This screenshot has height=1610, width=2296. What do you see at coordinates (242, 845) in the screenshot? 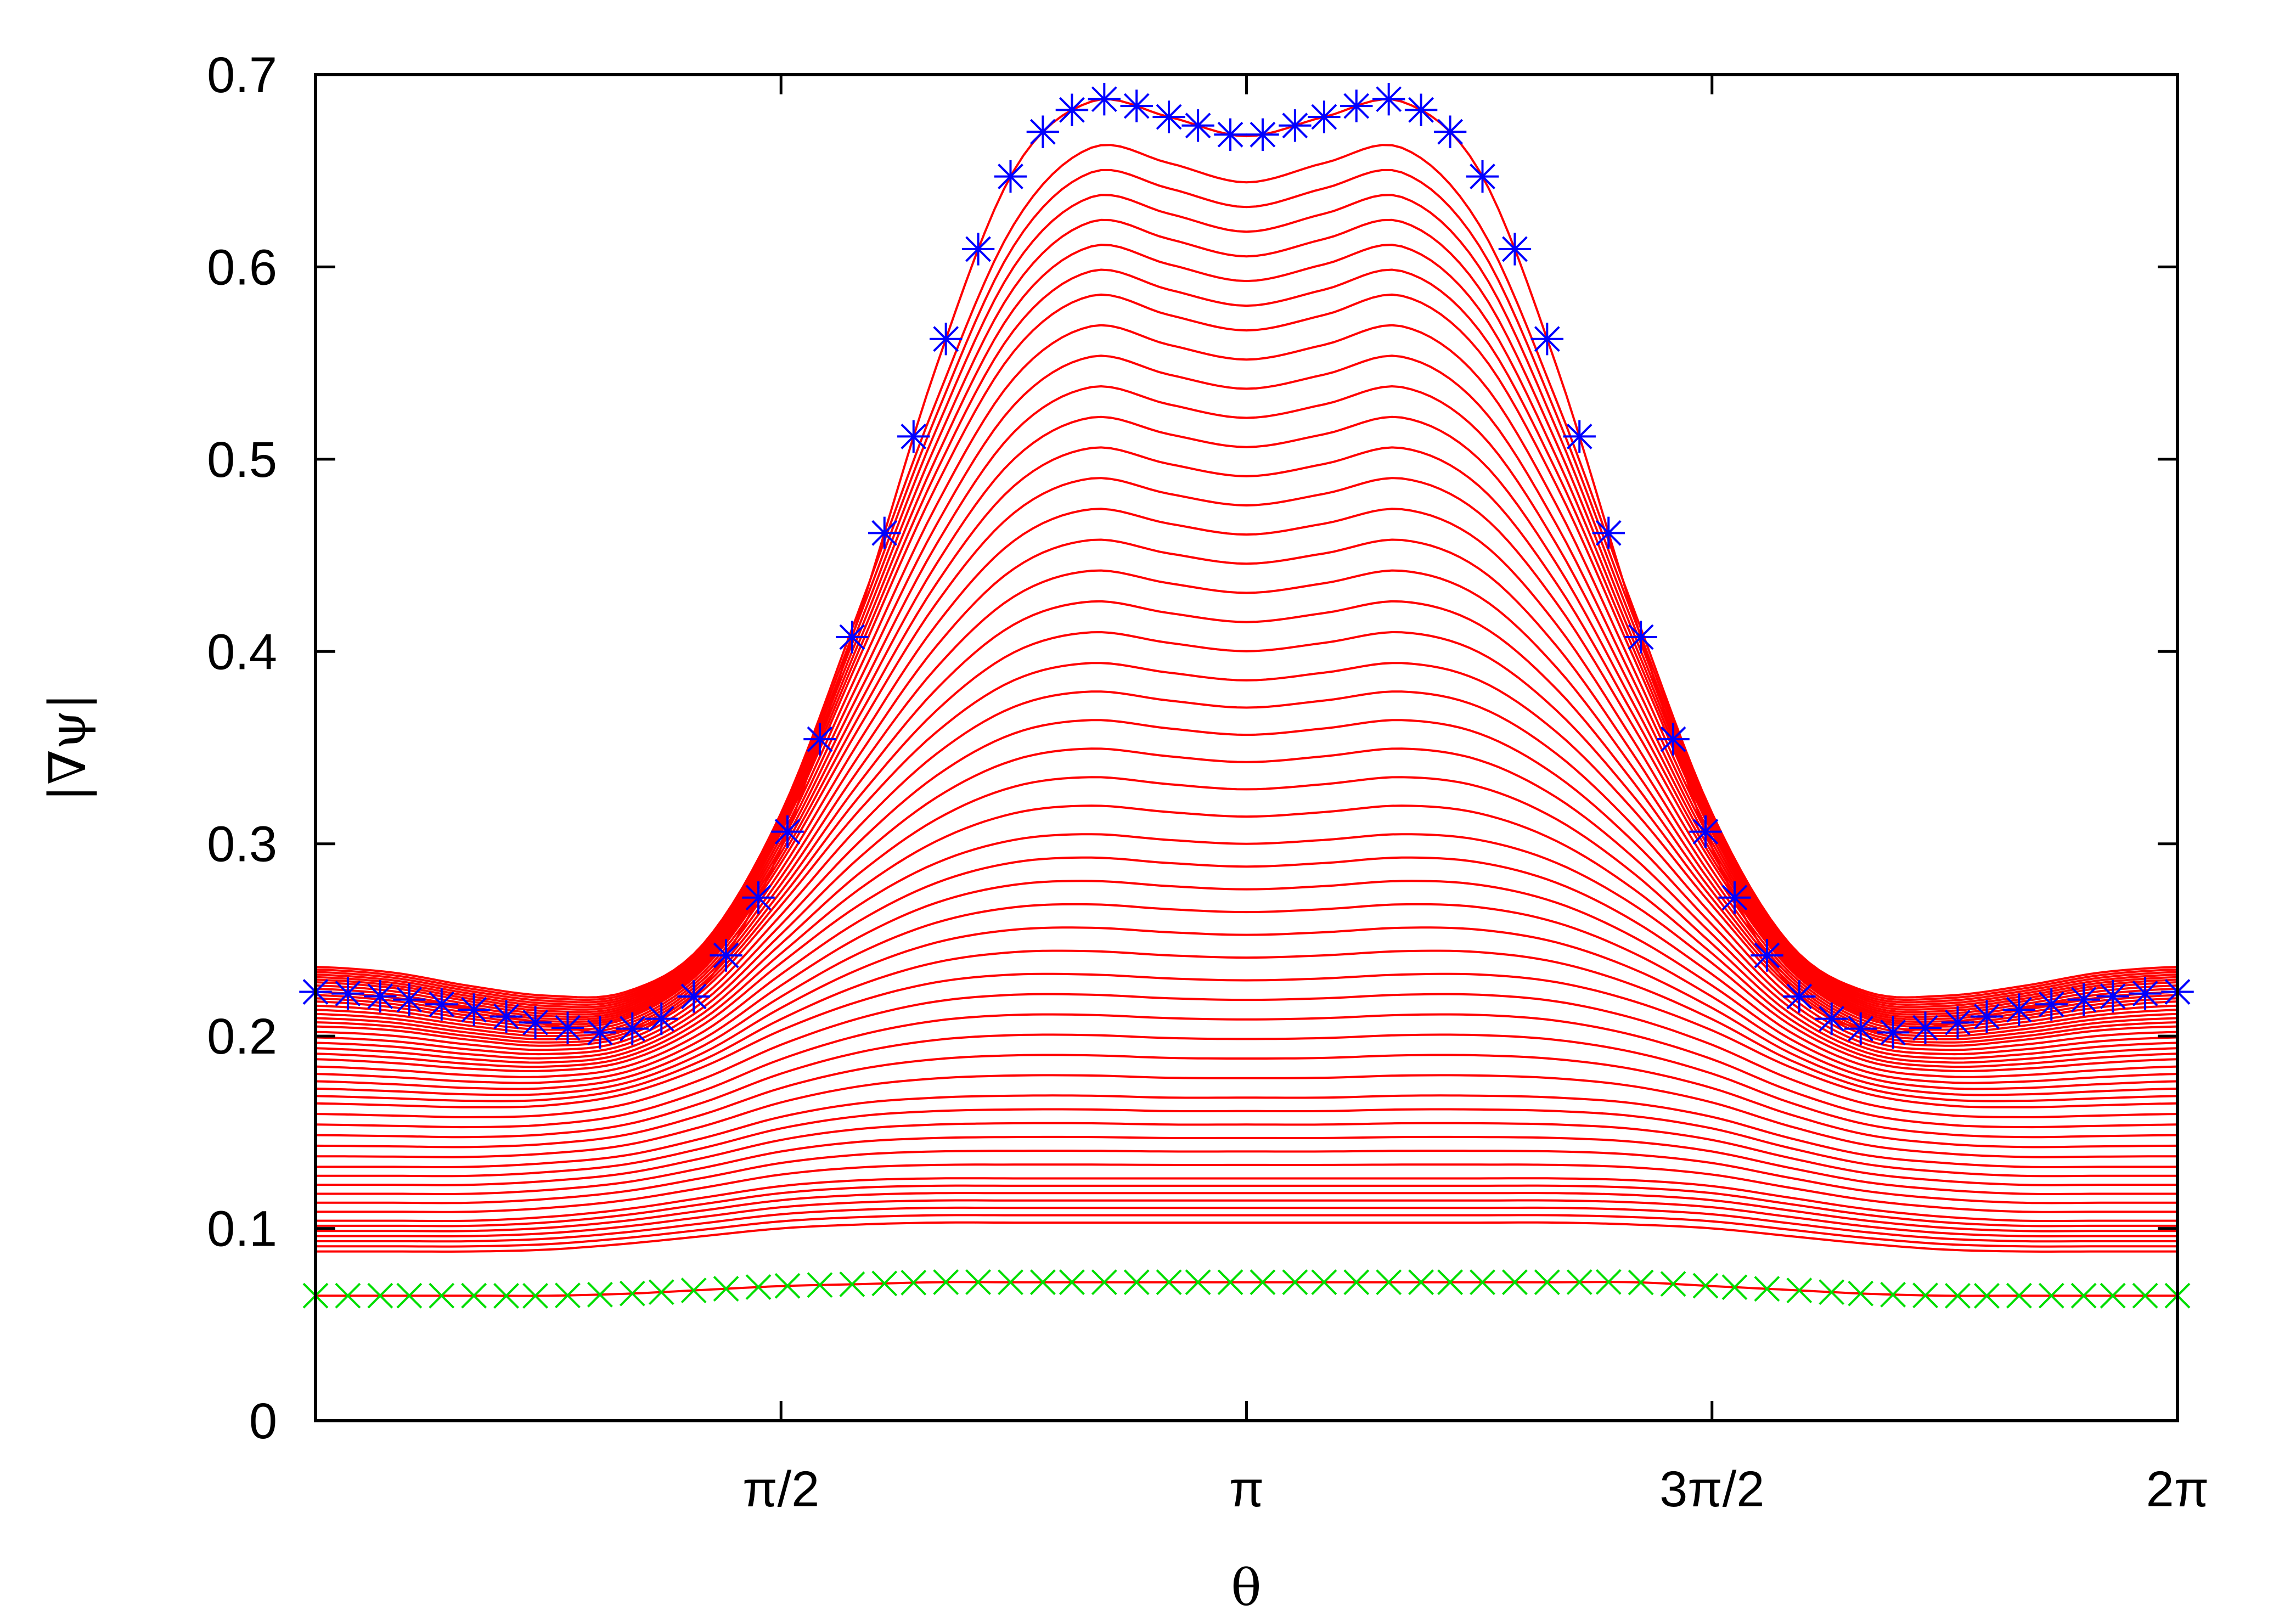
I see `y-tick-label: 0.3` at bounding box center [242, 845].